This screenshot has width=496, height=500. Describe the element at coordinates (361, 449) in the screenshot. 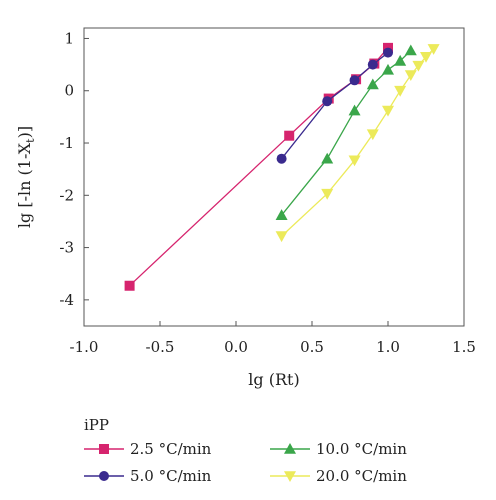

I see `legend-label: 10.0 °C/min` at that location.